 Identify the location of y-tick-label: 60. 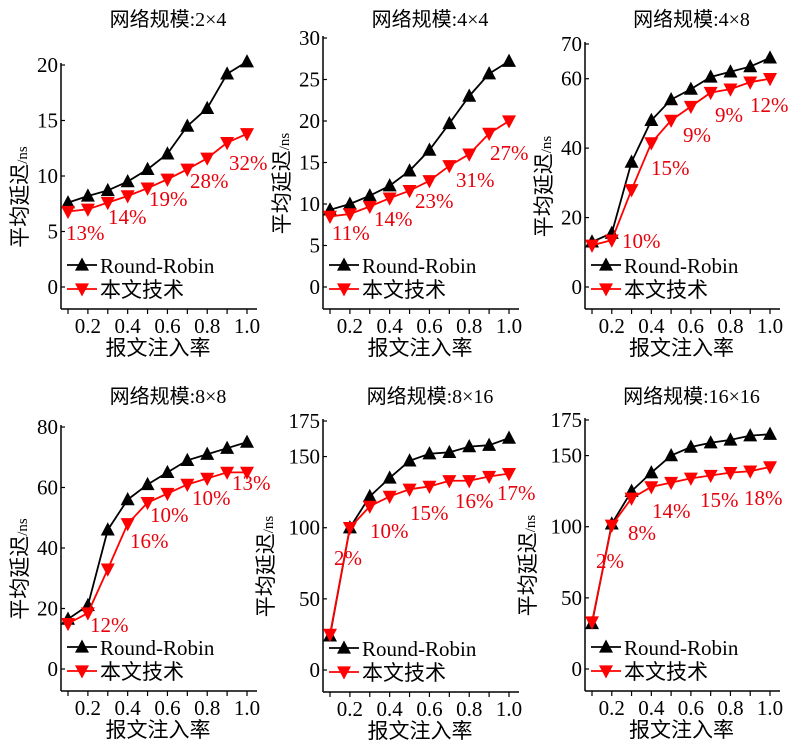
(47, 488).